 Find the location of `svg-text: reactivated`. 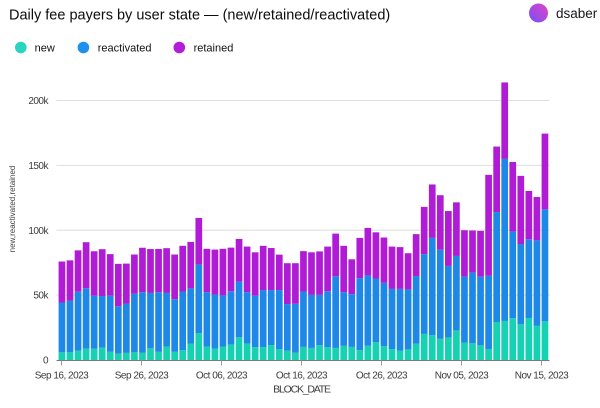

svg-text: reactivated is located at coordinates (125, 49).